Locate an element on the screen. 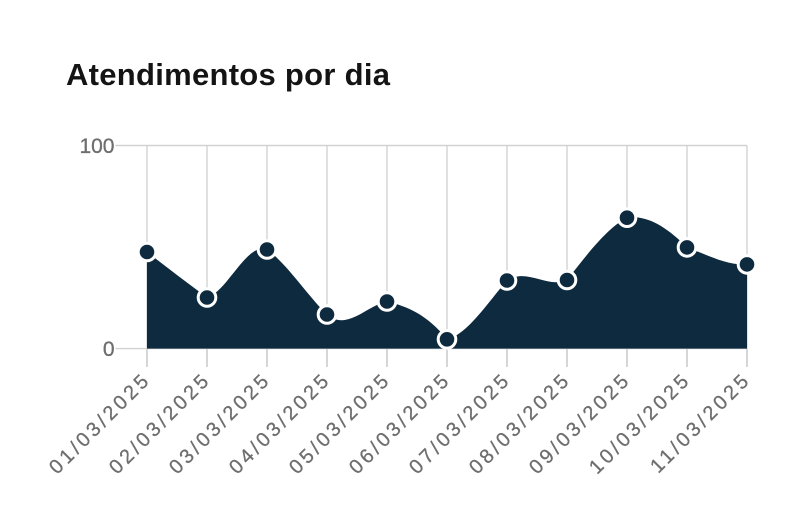 The width and height of the screenshot is (800, 516). svg-text: 09/03/2025 is located at coordinates (580, 423).